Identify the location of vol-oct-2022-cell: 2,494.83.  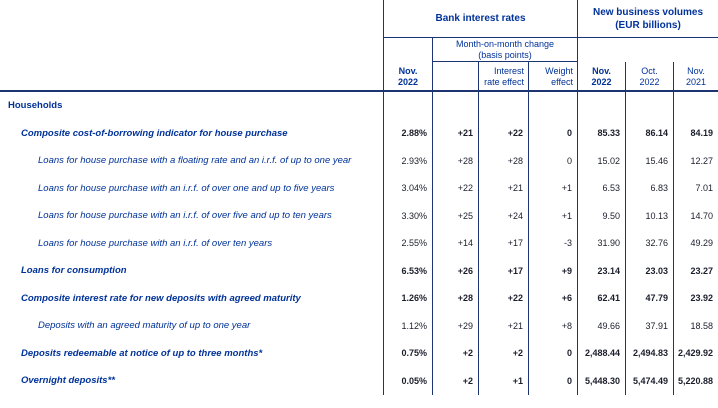
(649, 353).